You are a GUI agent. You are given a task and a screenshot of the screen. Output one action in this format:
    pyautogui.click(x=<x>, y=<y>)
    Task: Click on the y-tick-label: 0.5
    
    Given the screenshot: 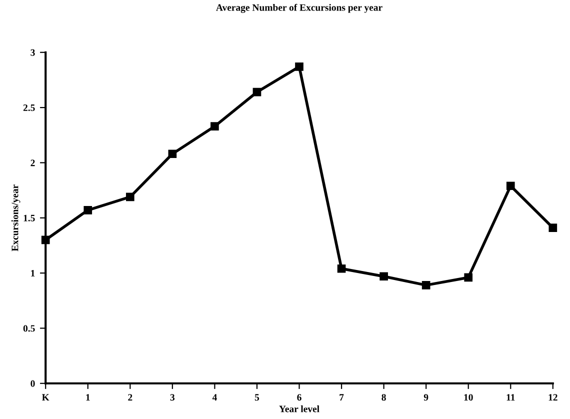 What is the action you would take?
    pyautogui.click(x=29, y=328)
    